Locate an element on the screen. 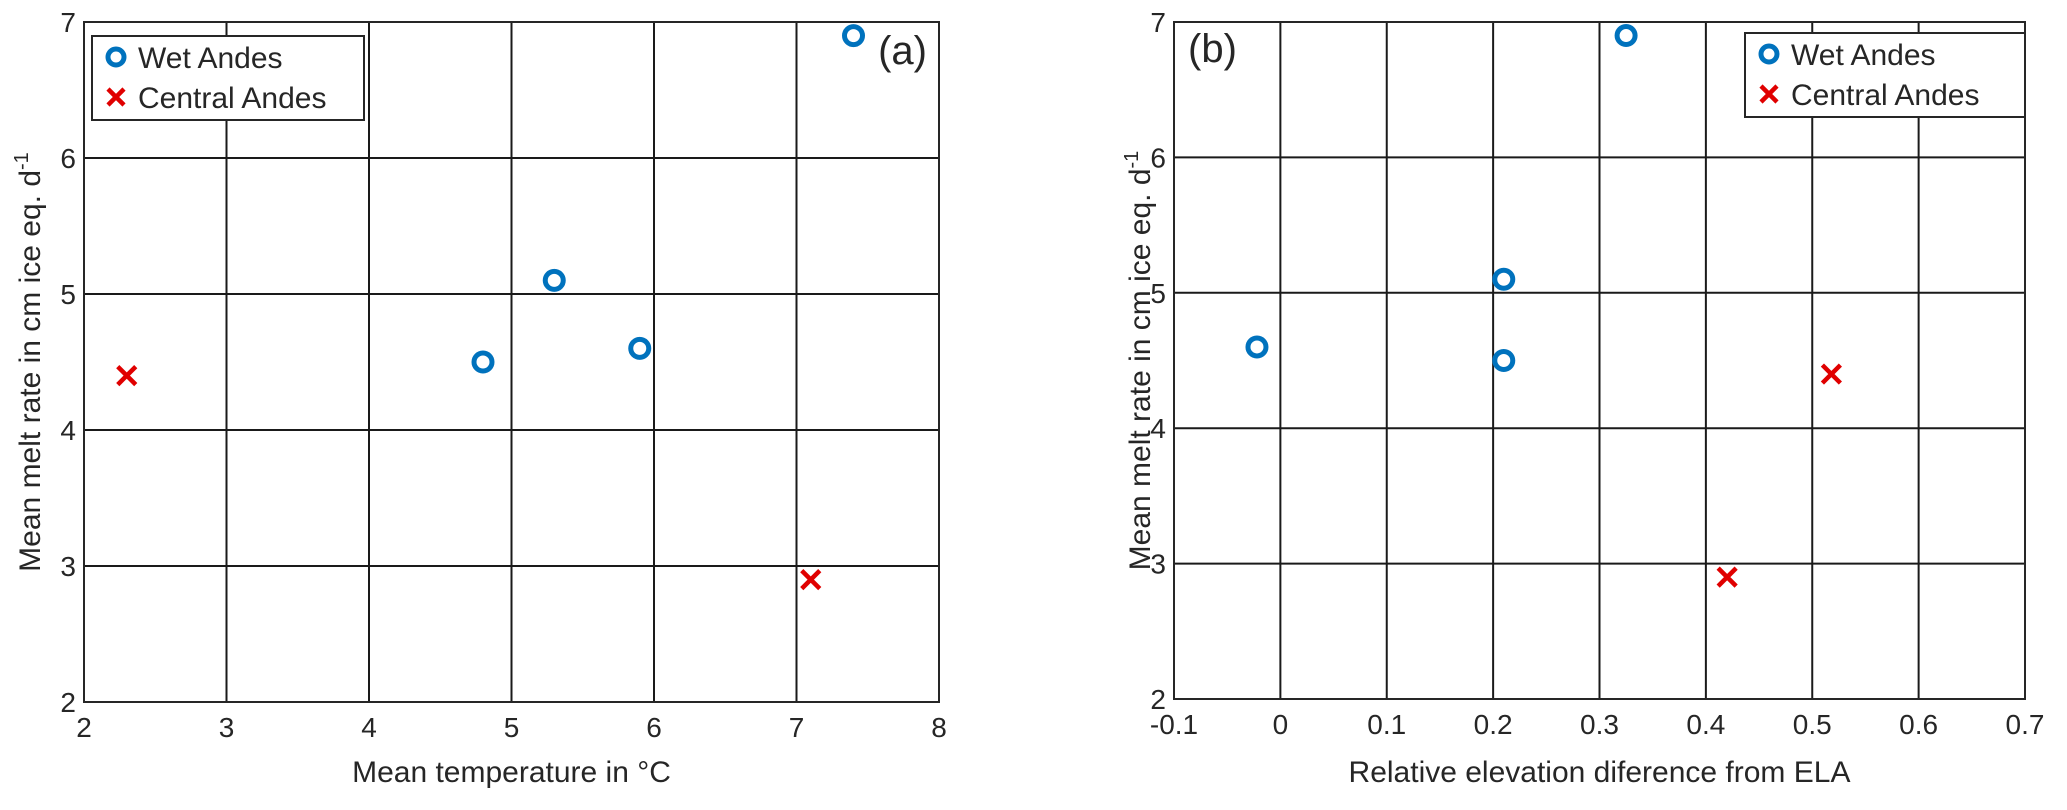 The image size is (2067, 810). x-tick-label: -0.1 is located at coordinates (1174, 724).